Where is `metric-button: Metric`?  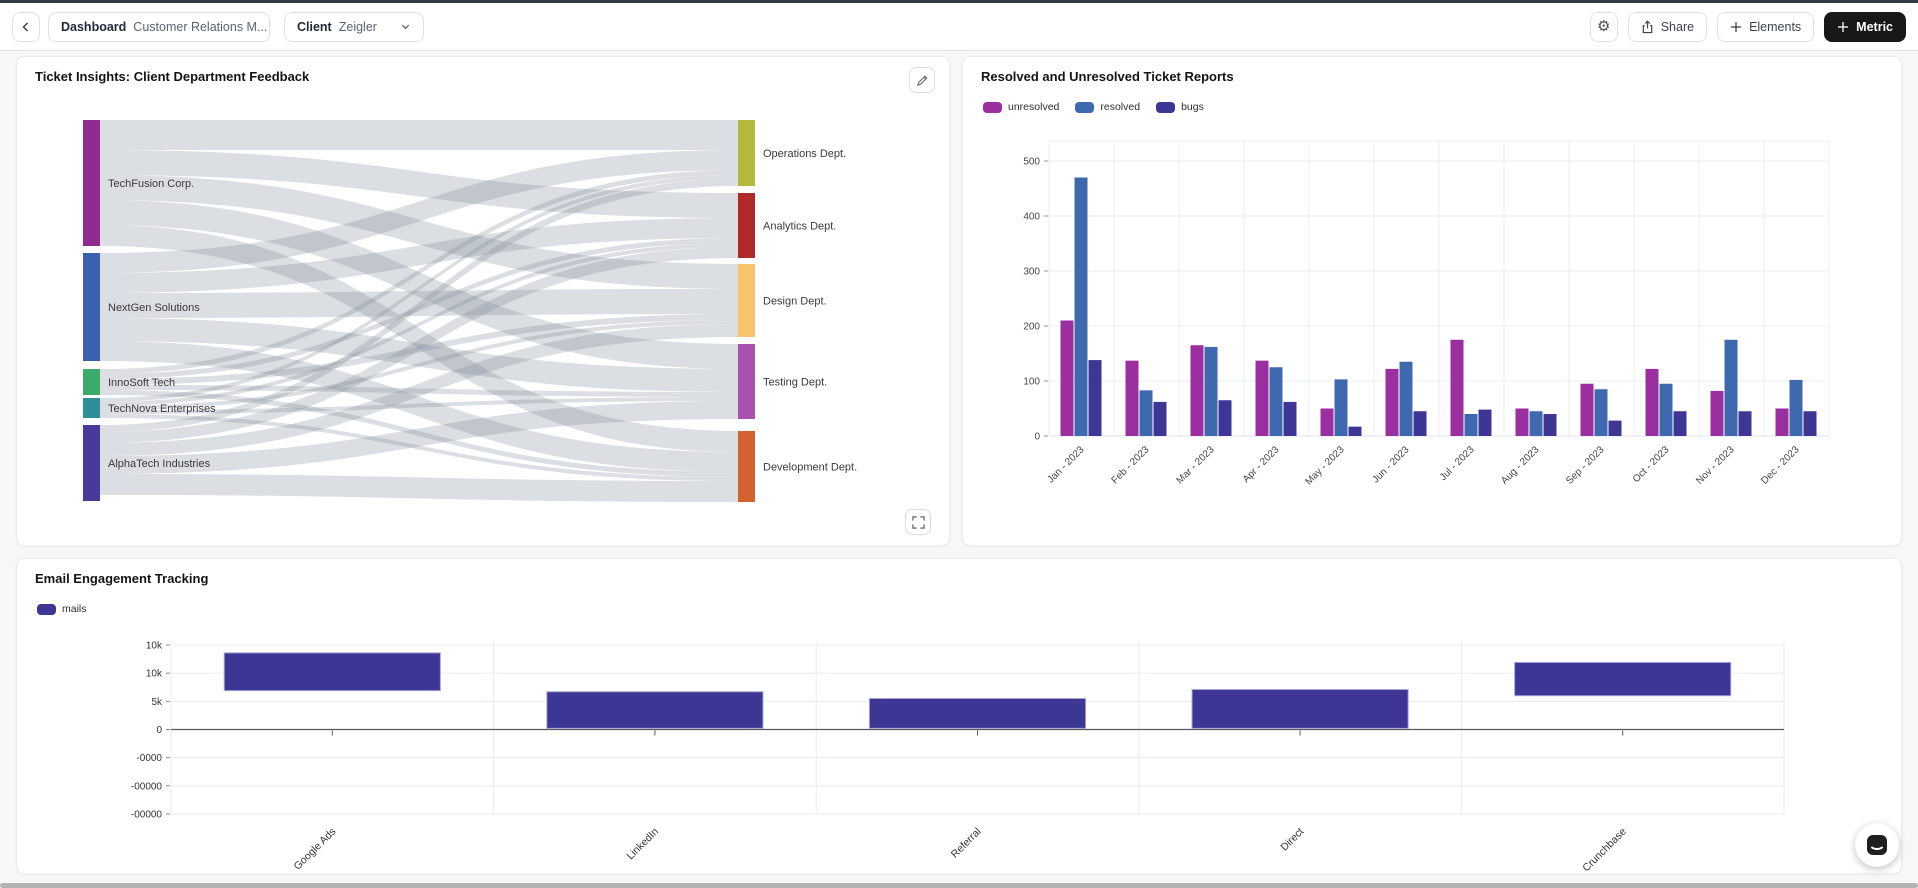 metric-button: Metric is located at coordinates (1865, 26).